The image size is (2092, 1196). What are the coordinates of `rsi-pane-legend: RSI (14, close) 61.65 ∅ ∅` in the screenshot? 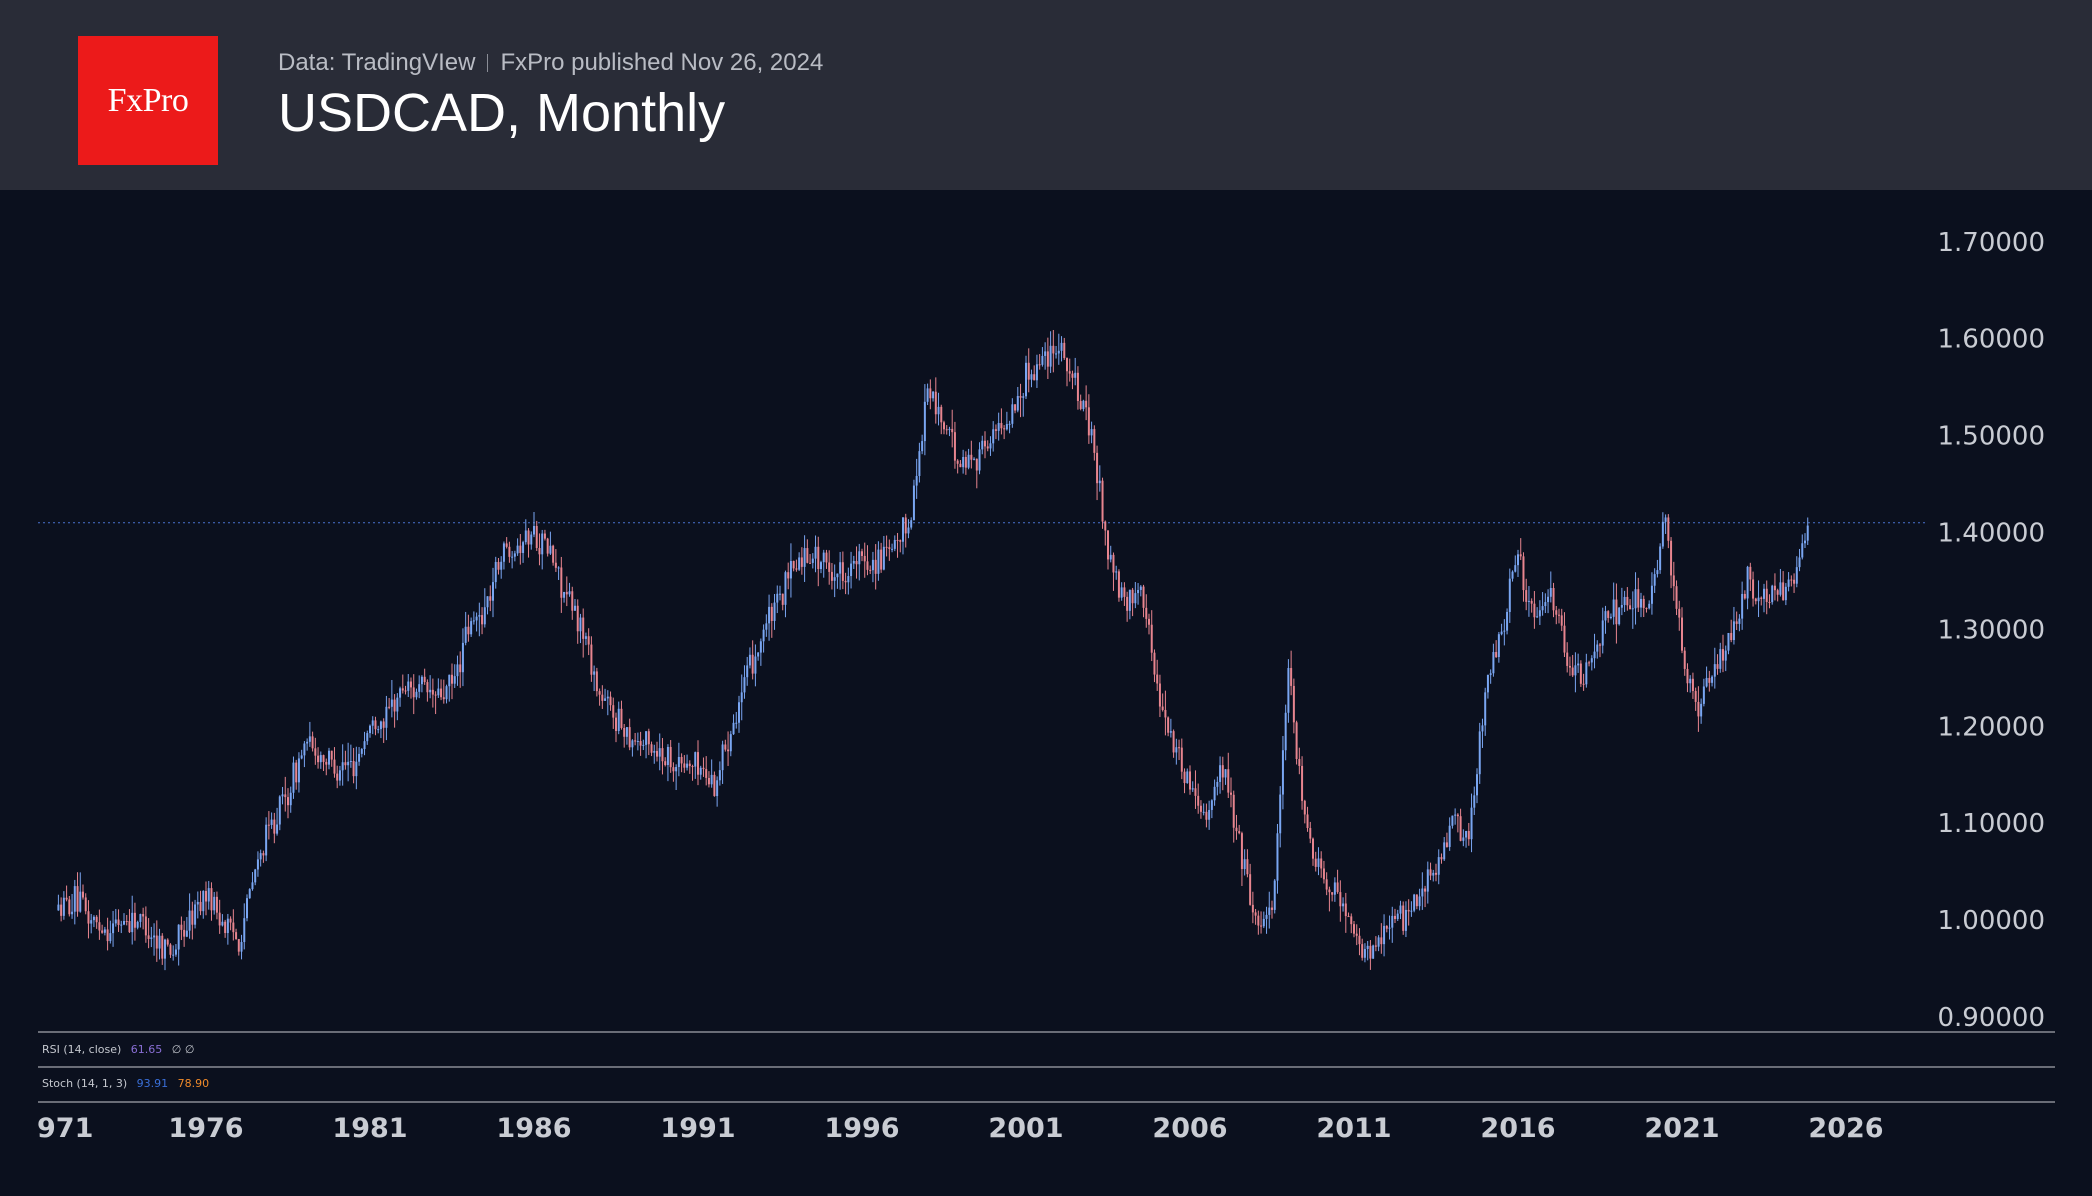 It's located at (118, 1049).